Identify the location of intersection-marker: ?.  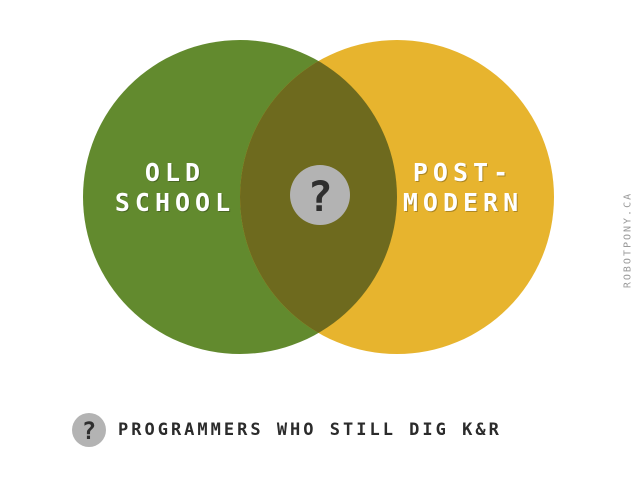
(319, 196).